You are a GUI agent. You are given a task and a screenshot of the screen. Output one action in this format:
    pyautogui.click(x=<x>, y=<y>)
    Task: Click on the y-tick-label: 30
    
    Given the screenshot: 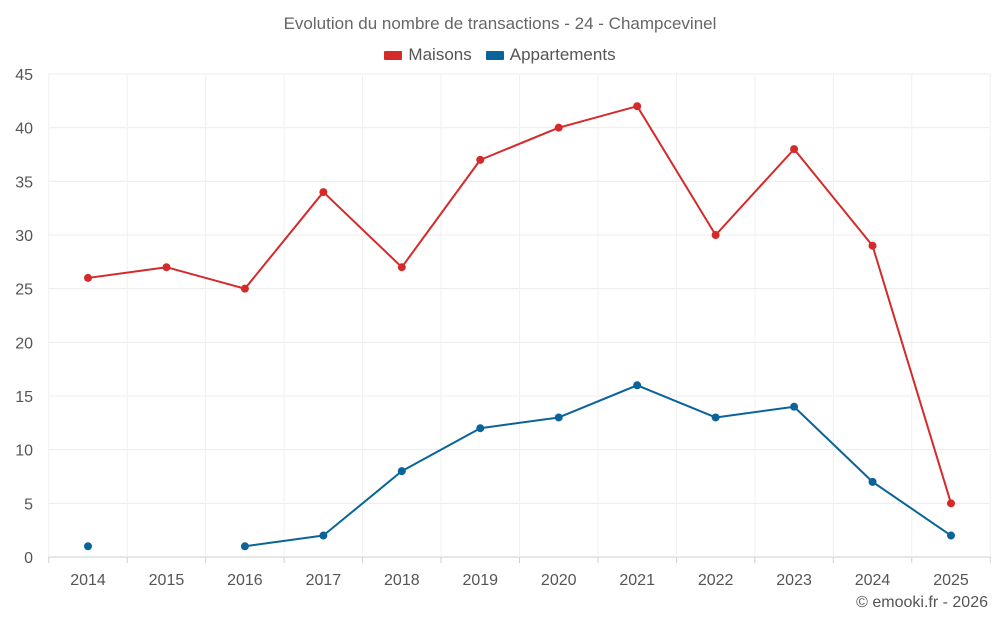 What is the action you would take?
    pyautogui.click(x=24, y=236)
    